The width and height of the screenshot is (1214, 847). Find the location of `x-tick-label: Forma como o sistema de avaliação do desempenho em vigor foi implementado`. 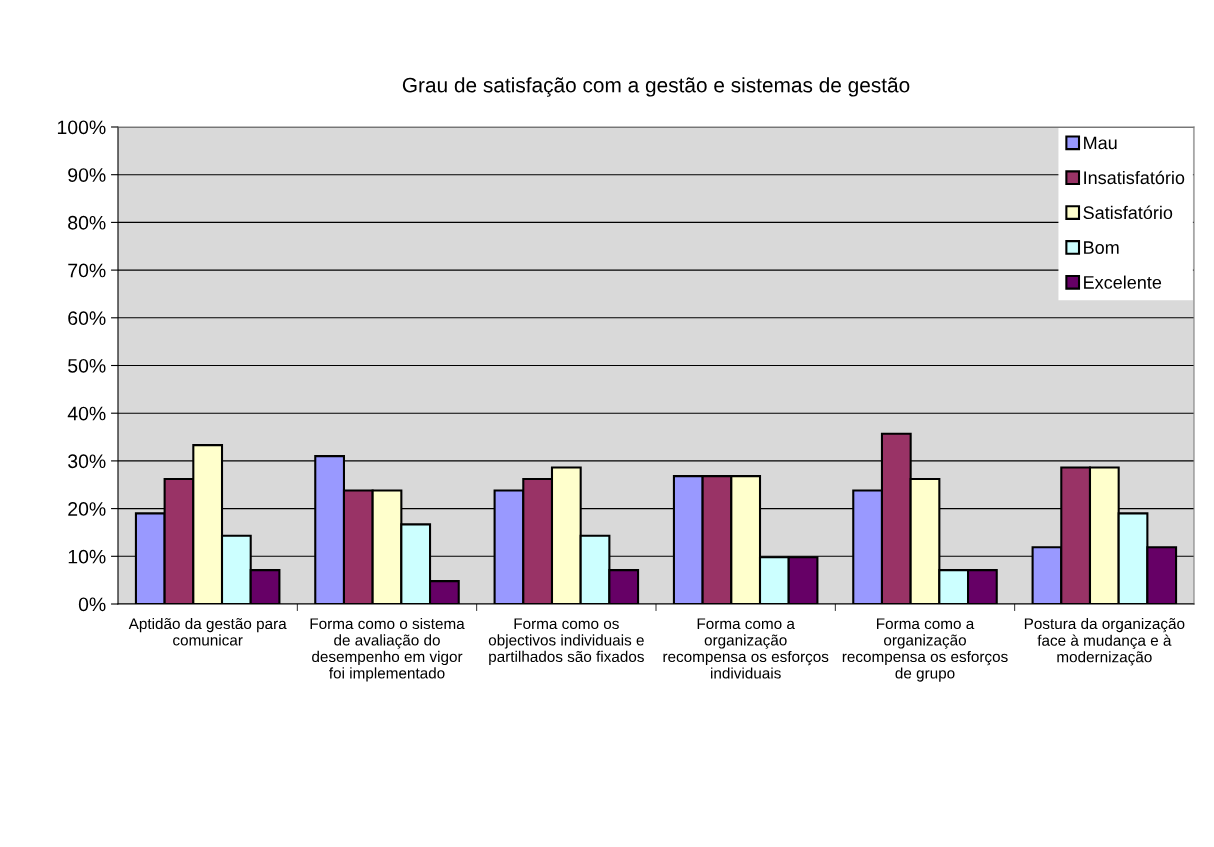

x-tick-label: Forma como o sistema de avaliação do desempenho em vigor foi implementado is located at coordinates (387, 649).